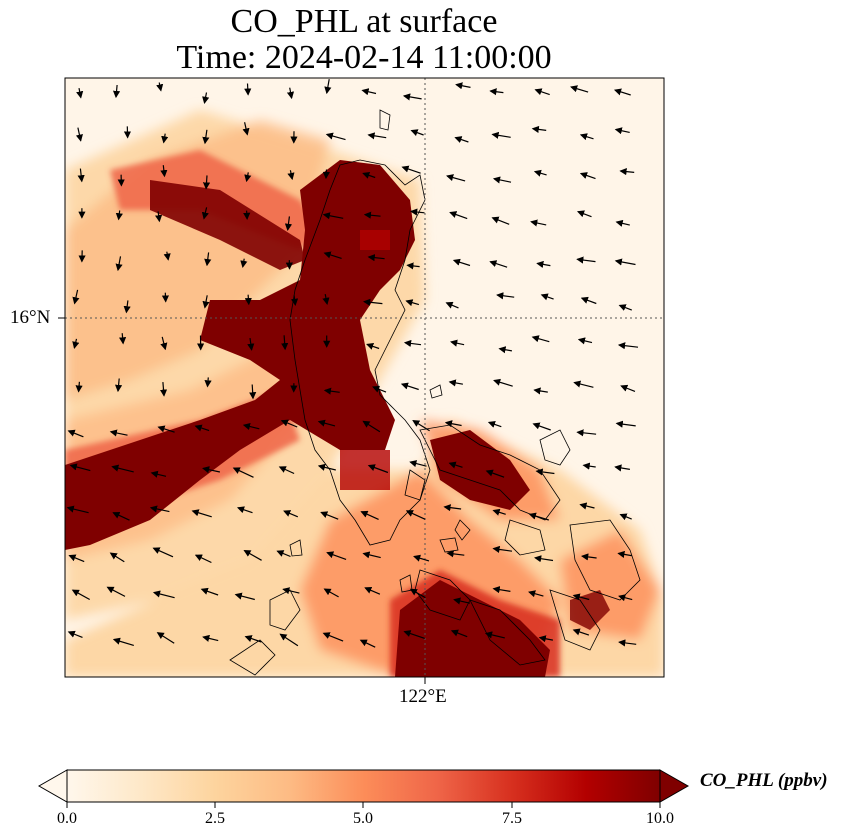 The image size is (852, 839). What do you see at coordinates (363, 788) in the screenshot?
I see `colorbar` at bounding box center [363, 788].